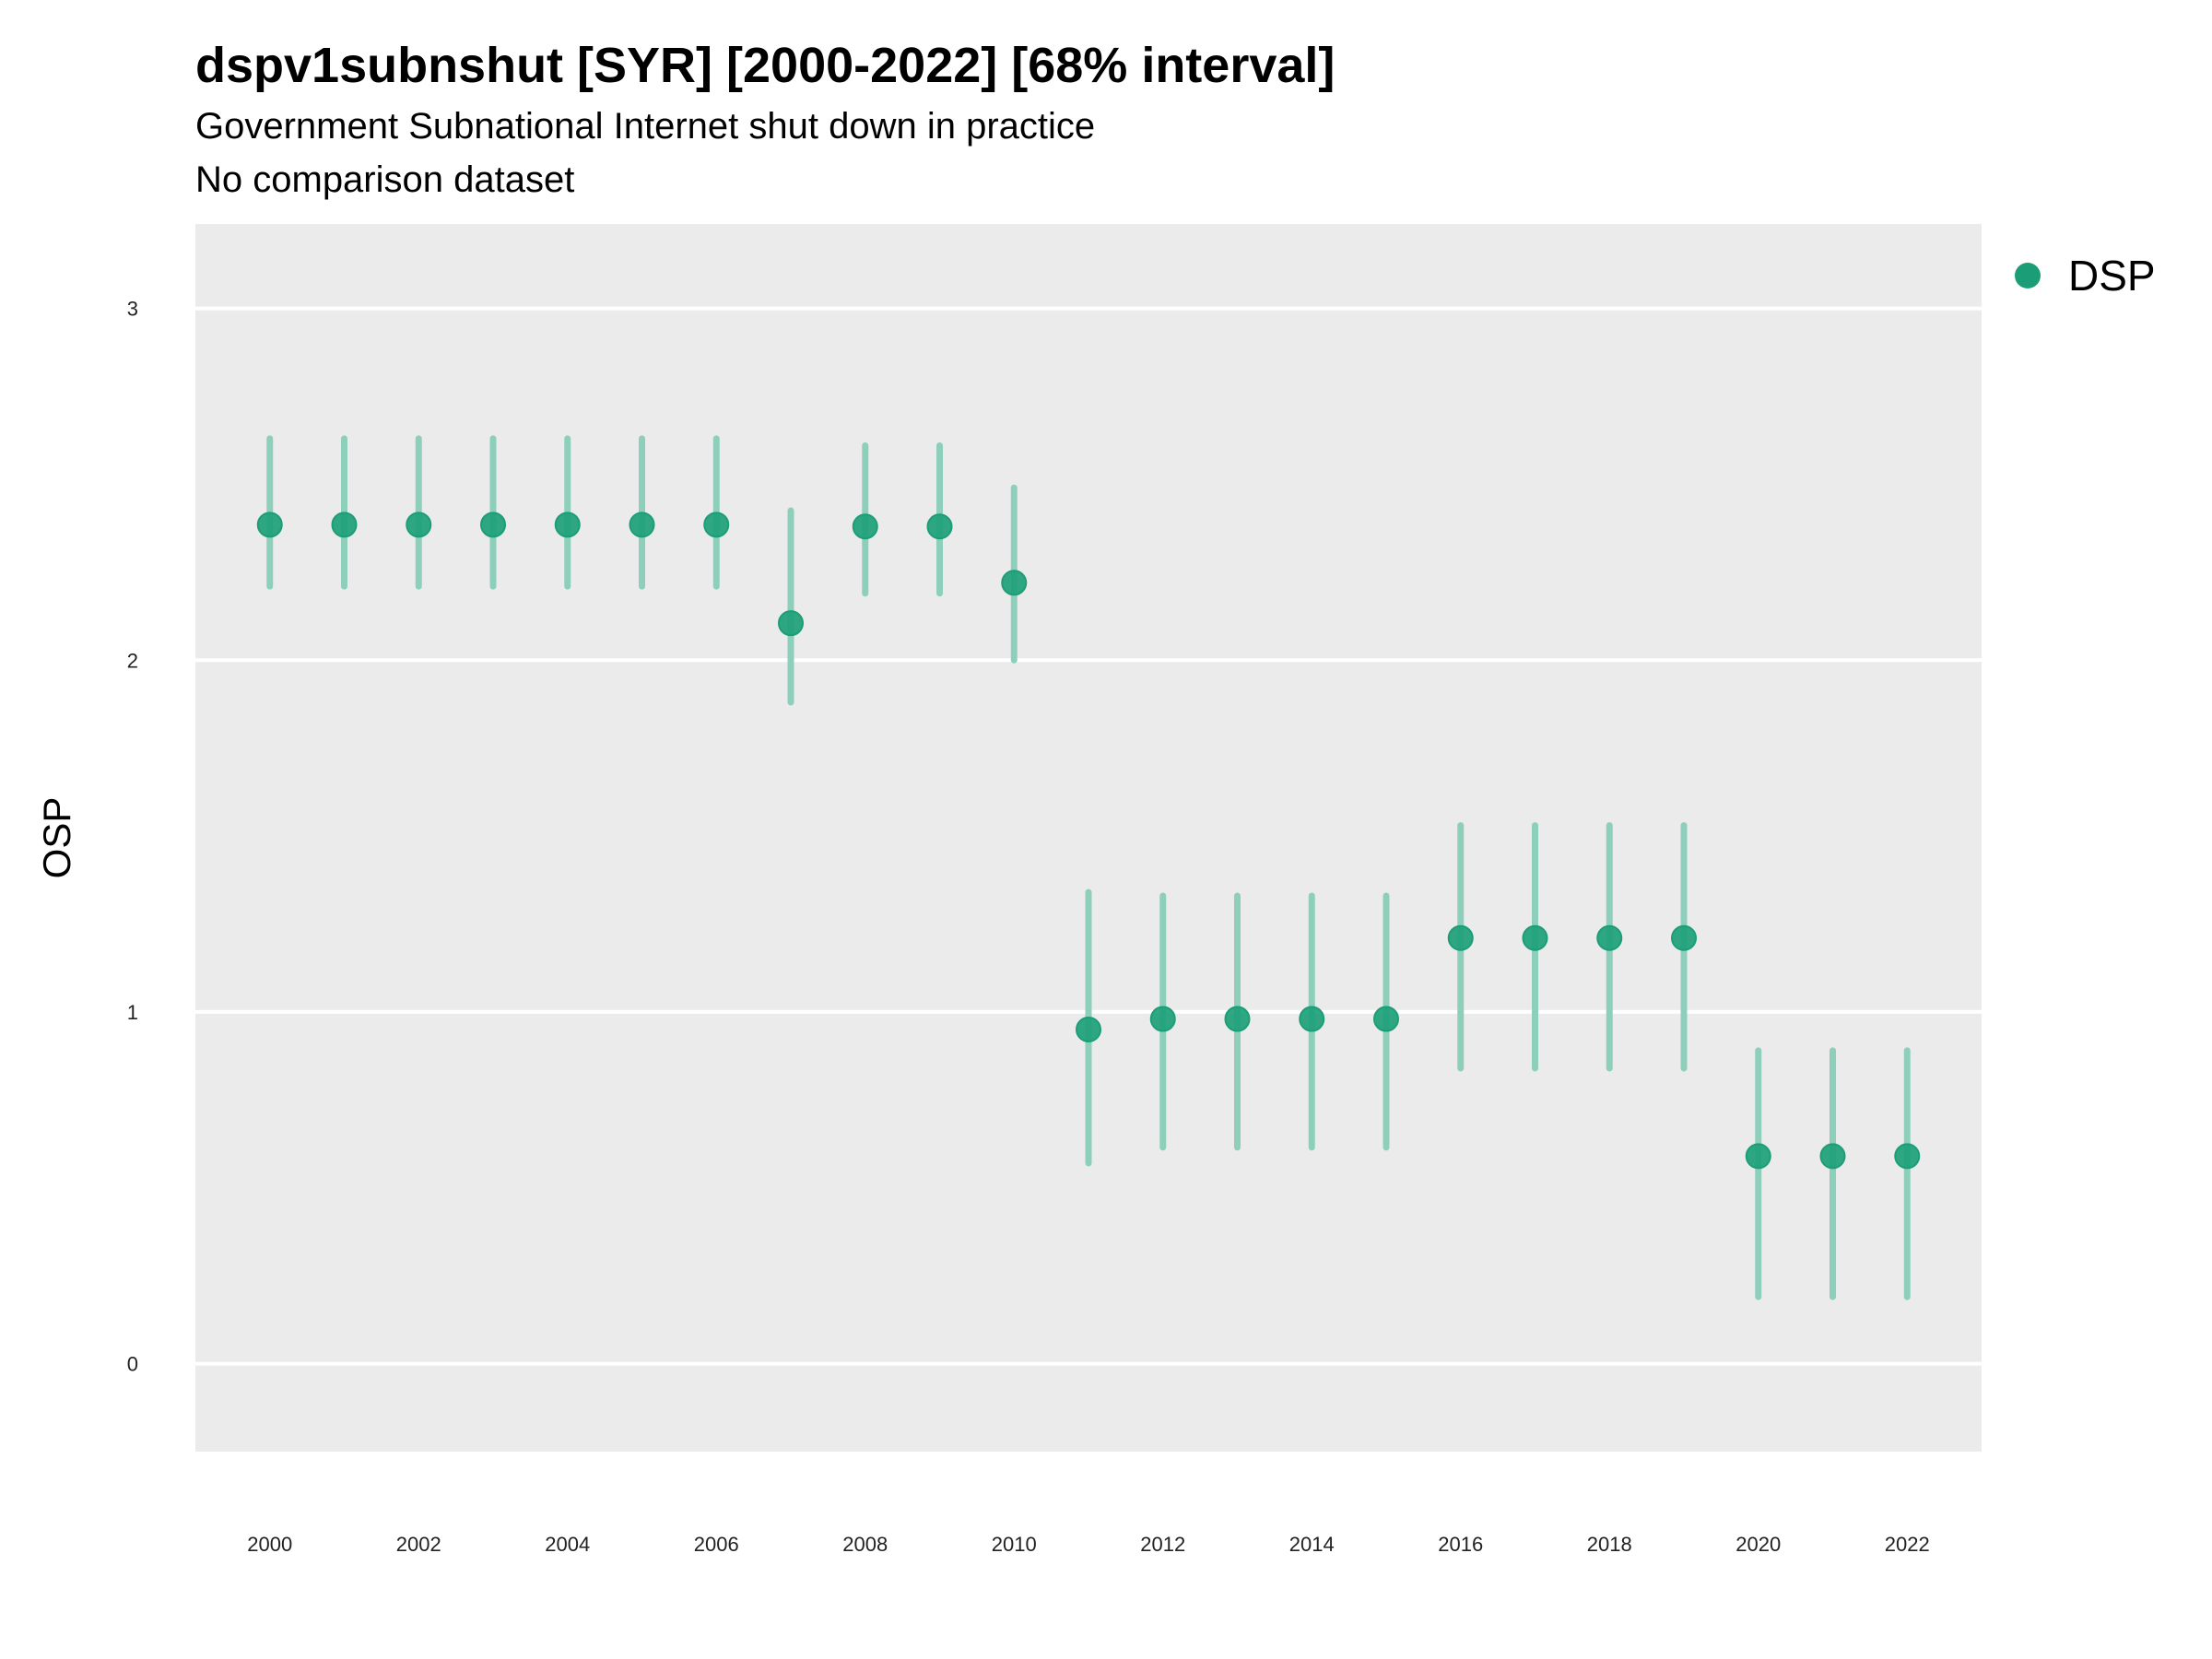 The image size is (2212, 1659). I want to click on legend-key-dsp, so click(2028, 275).